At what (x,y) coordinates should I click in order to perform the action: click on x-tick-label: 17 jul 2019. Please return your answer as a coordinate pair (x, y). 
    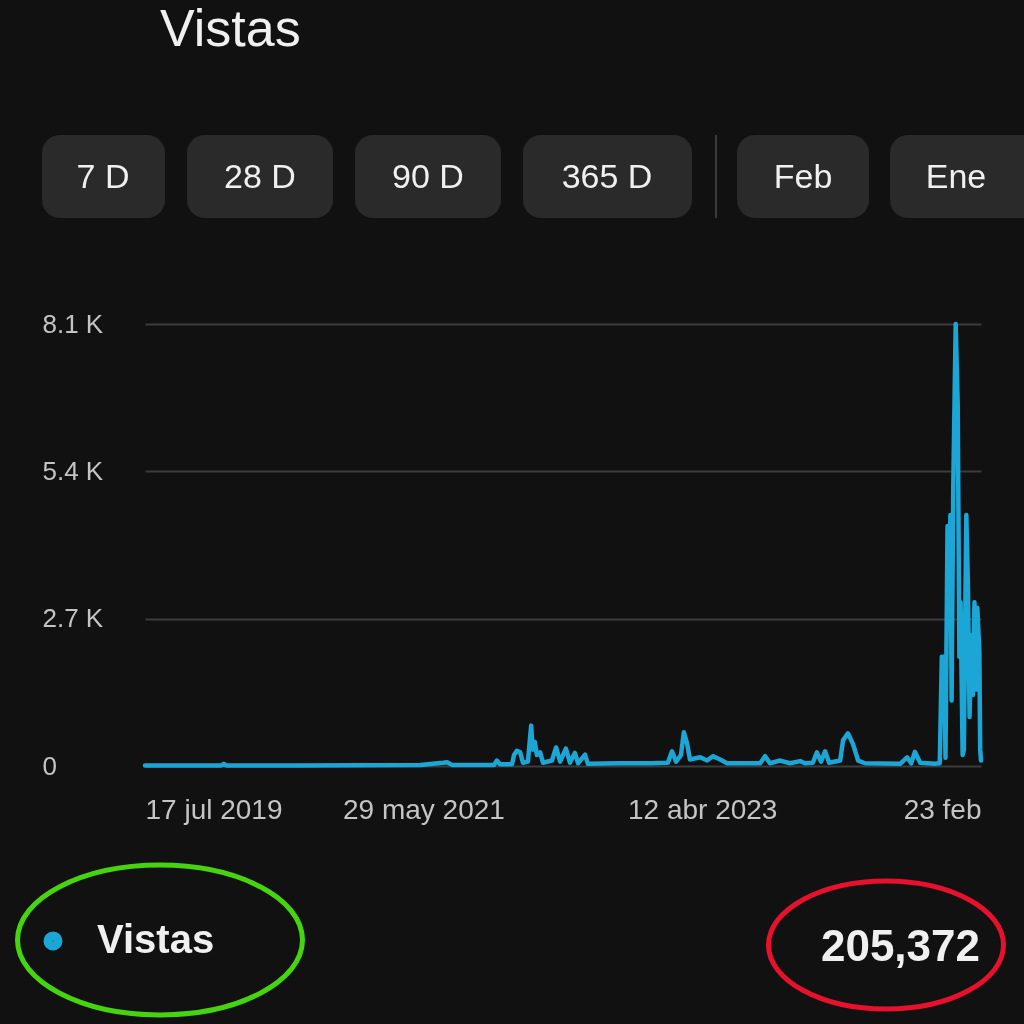
    Looking at the image, I should click on (214, 809).